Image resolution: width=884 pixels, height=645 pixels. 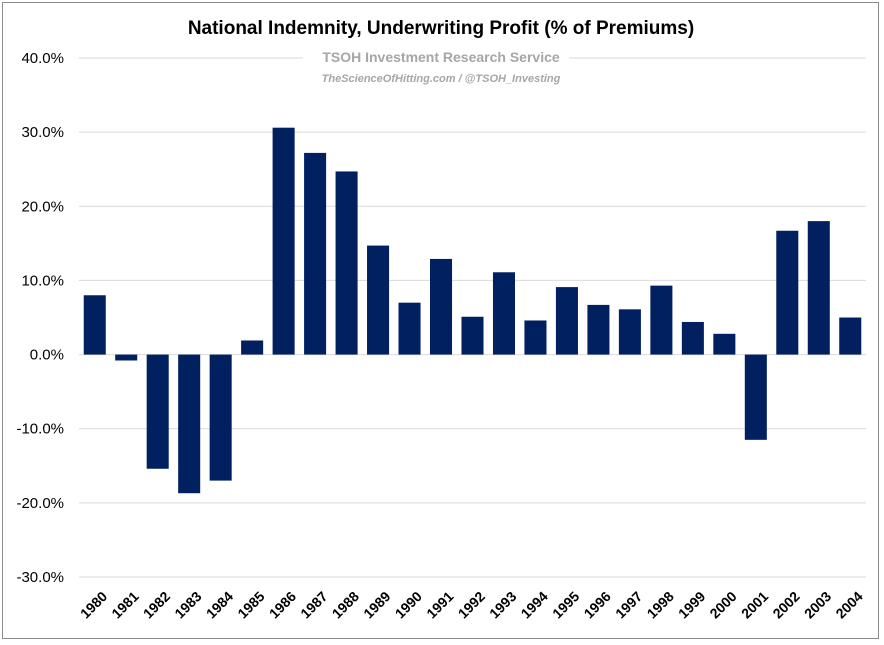 What do you see at coordinates (126, 357) in the screenshot?
I see `bar-1981` at bounding box center [126, 357].